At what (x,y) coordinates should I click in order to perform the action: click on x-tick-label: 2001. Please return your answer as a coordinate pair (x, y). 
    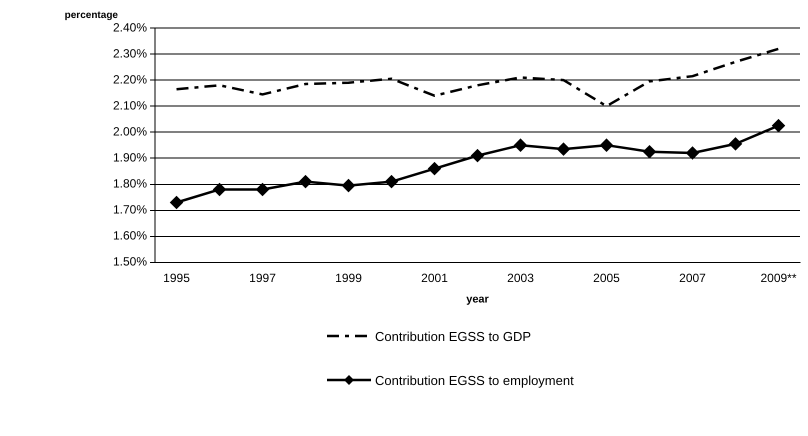
    Looking at the image, I should click on (434, 277).